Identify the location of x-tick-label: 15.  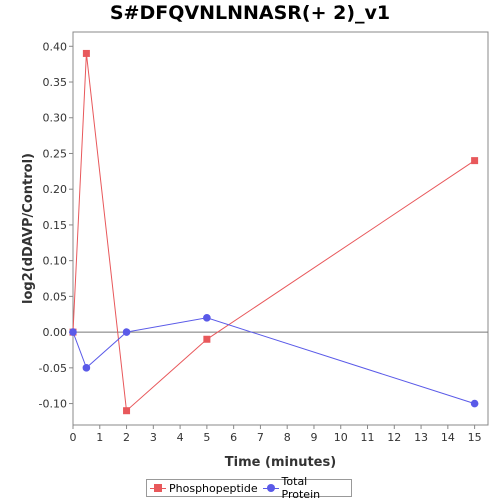
(475, 437).